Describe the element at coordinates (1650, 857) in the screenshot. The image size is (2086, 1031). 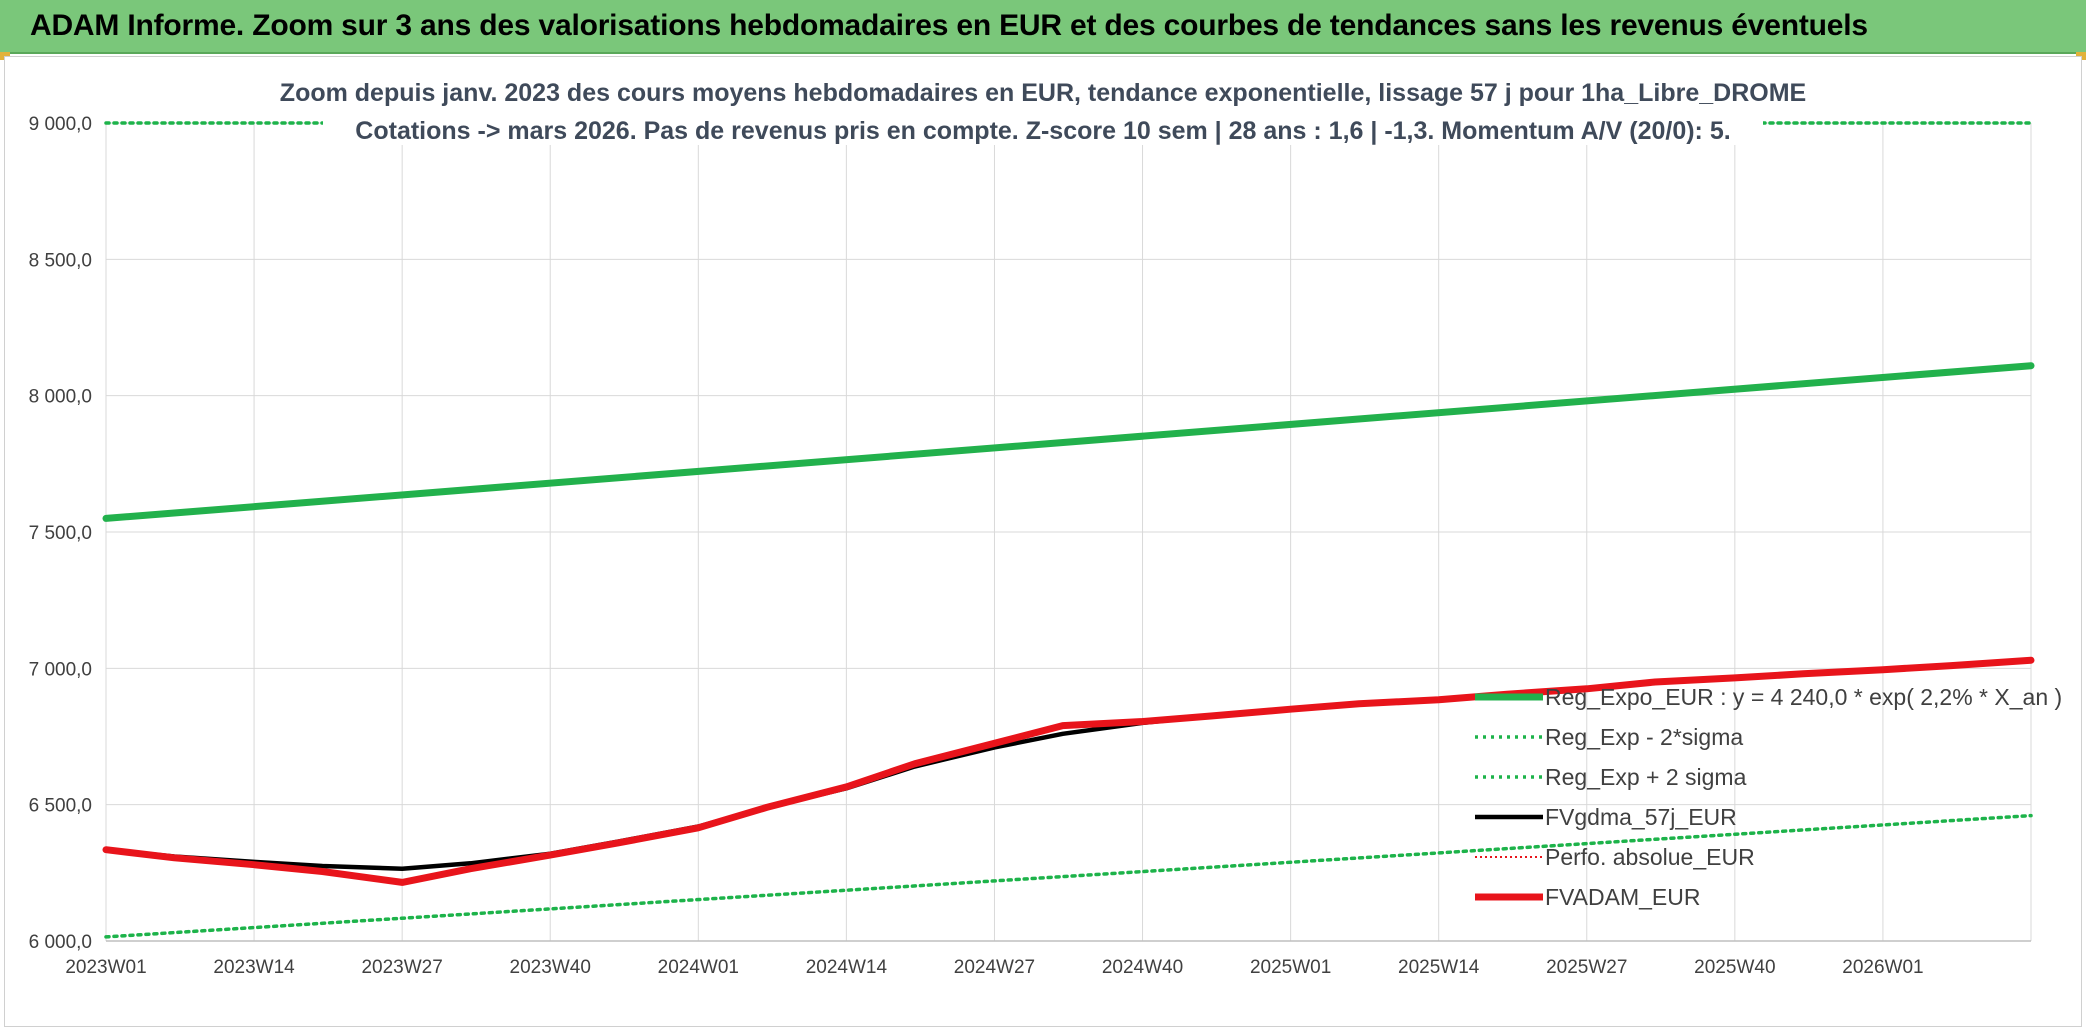
I see `legend-label: Perfo. absolue_EUR` at that location.